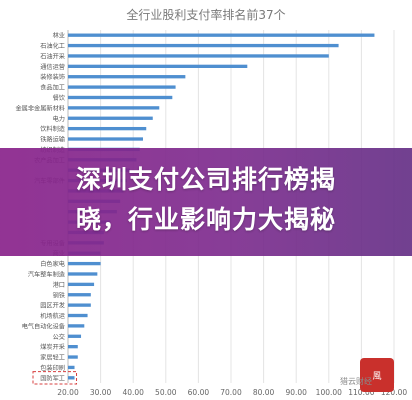 The image size is (412, 400). I want to click on category-label: 石油化工, so click(52, 46).